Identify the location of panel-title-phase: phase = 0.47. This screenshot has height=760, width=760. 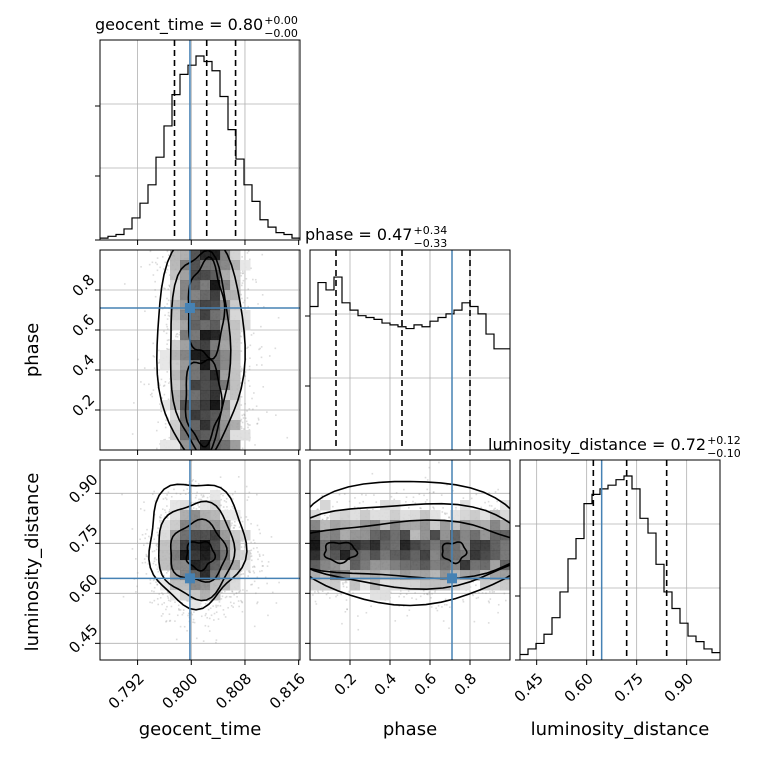
(358, 234).